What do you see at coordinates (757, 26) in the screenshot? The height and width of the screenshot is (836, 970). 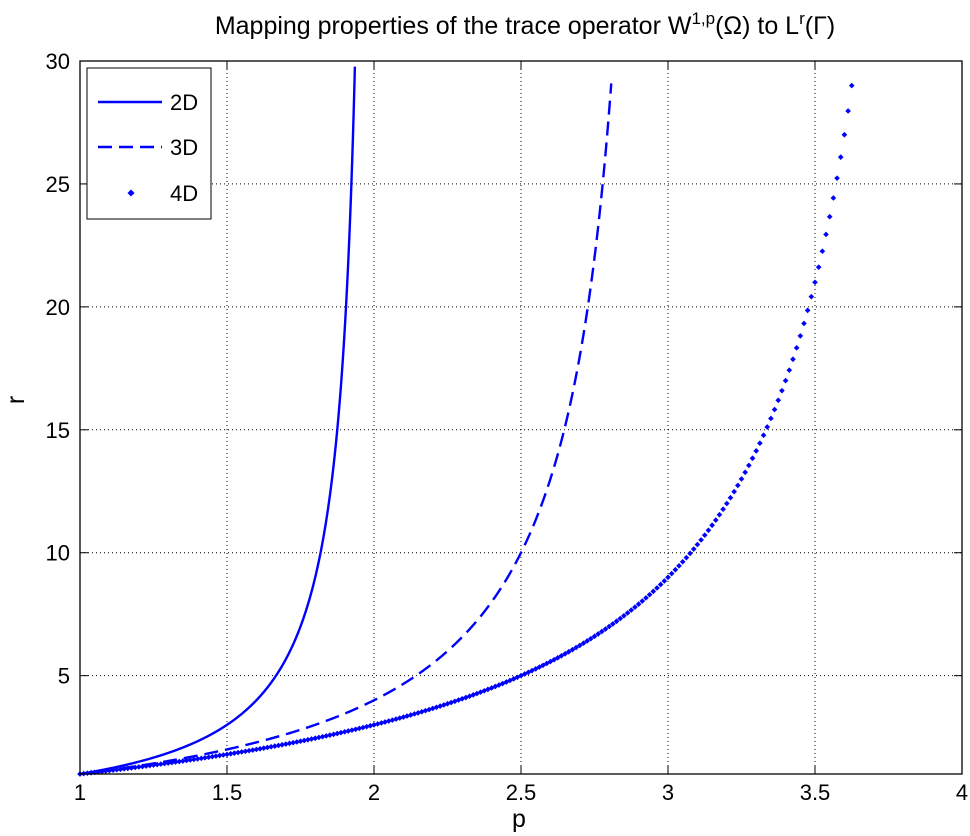 I see `title-middle: (Ω) to L` at bounding box center [757, 26].